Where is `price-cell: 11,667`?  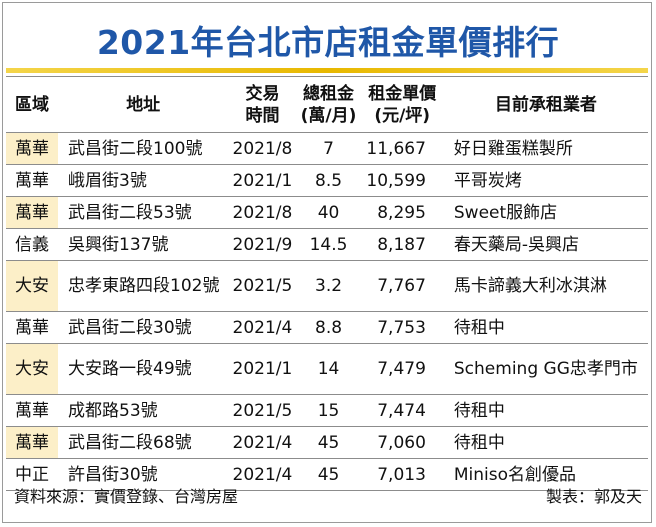
price-cell: 11,667 is located at coordinates (402, 148).